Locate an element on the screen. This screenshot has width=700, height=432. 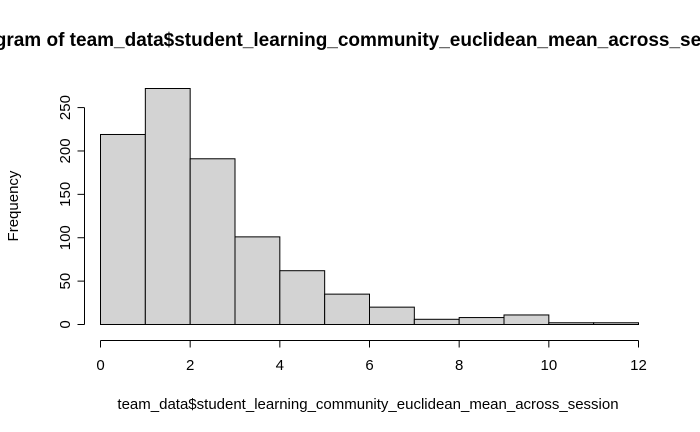
y-axis-label: Frequency is located at coordinates (13, 205).